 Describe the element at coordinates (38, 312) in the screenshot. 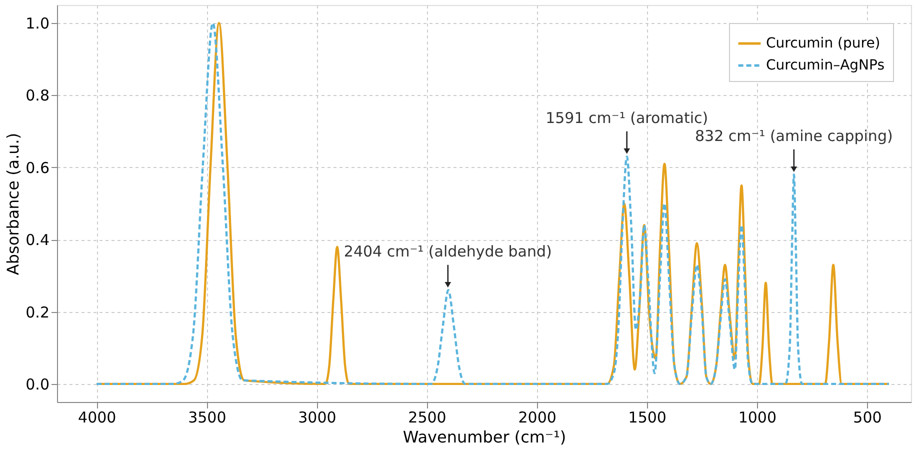

I see `y-tick-label: 0.2` at that location.